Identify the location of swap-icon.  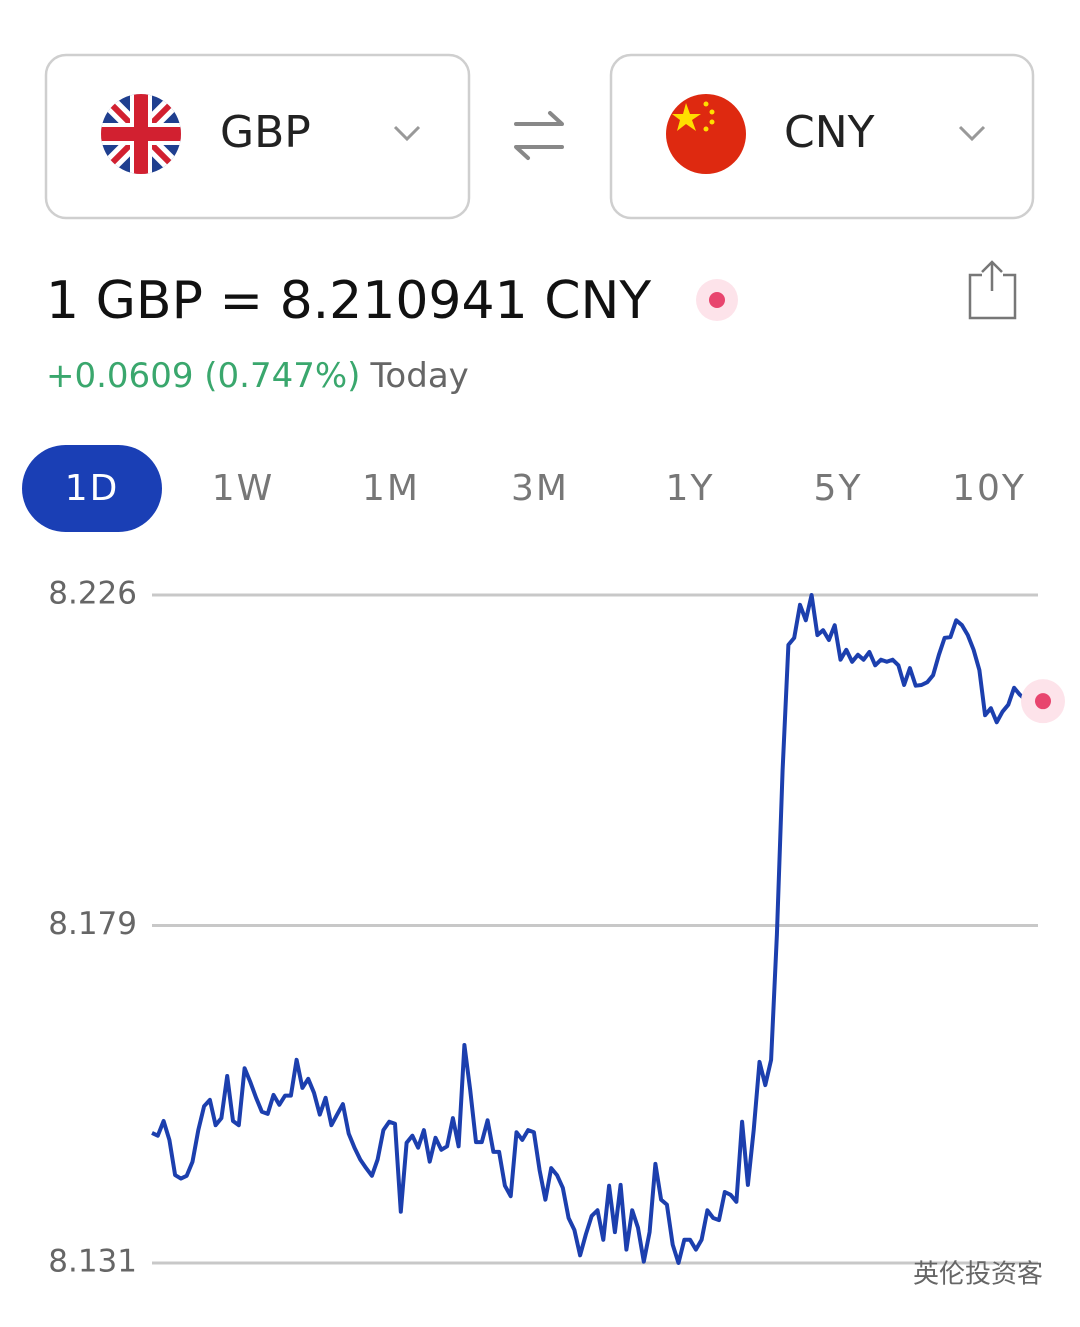
(539, 135).